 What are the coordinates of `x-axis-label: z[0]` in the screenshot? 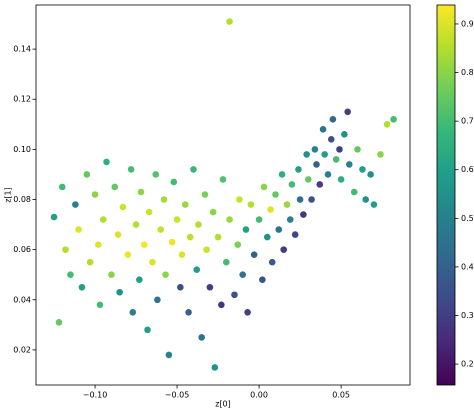 It's located at (223, 404).